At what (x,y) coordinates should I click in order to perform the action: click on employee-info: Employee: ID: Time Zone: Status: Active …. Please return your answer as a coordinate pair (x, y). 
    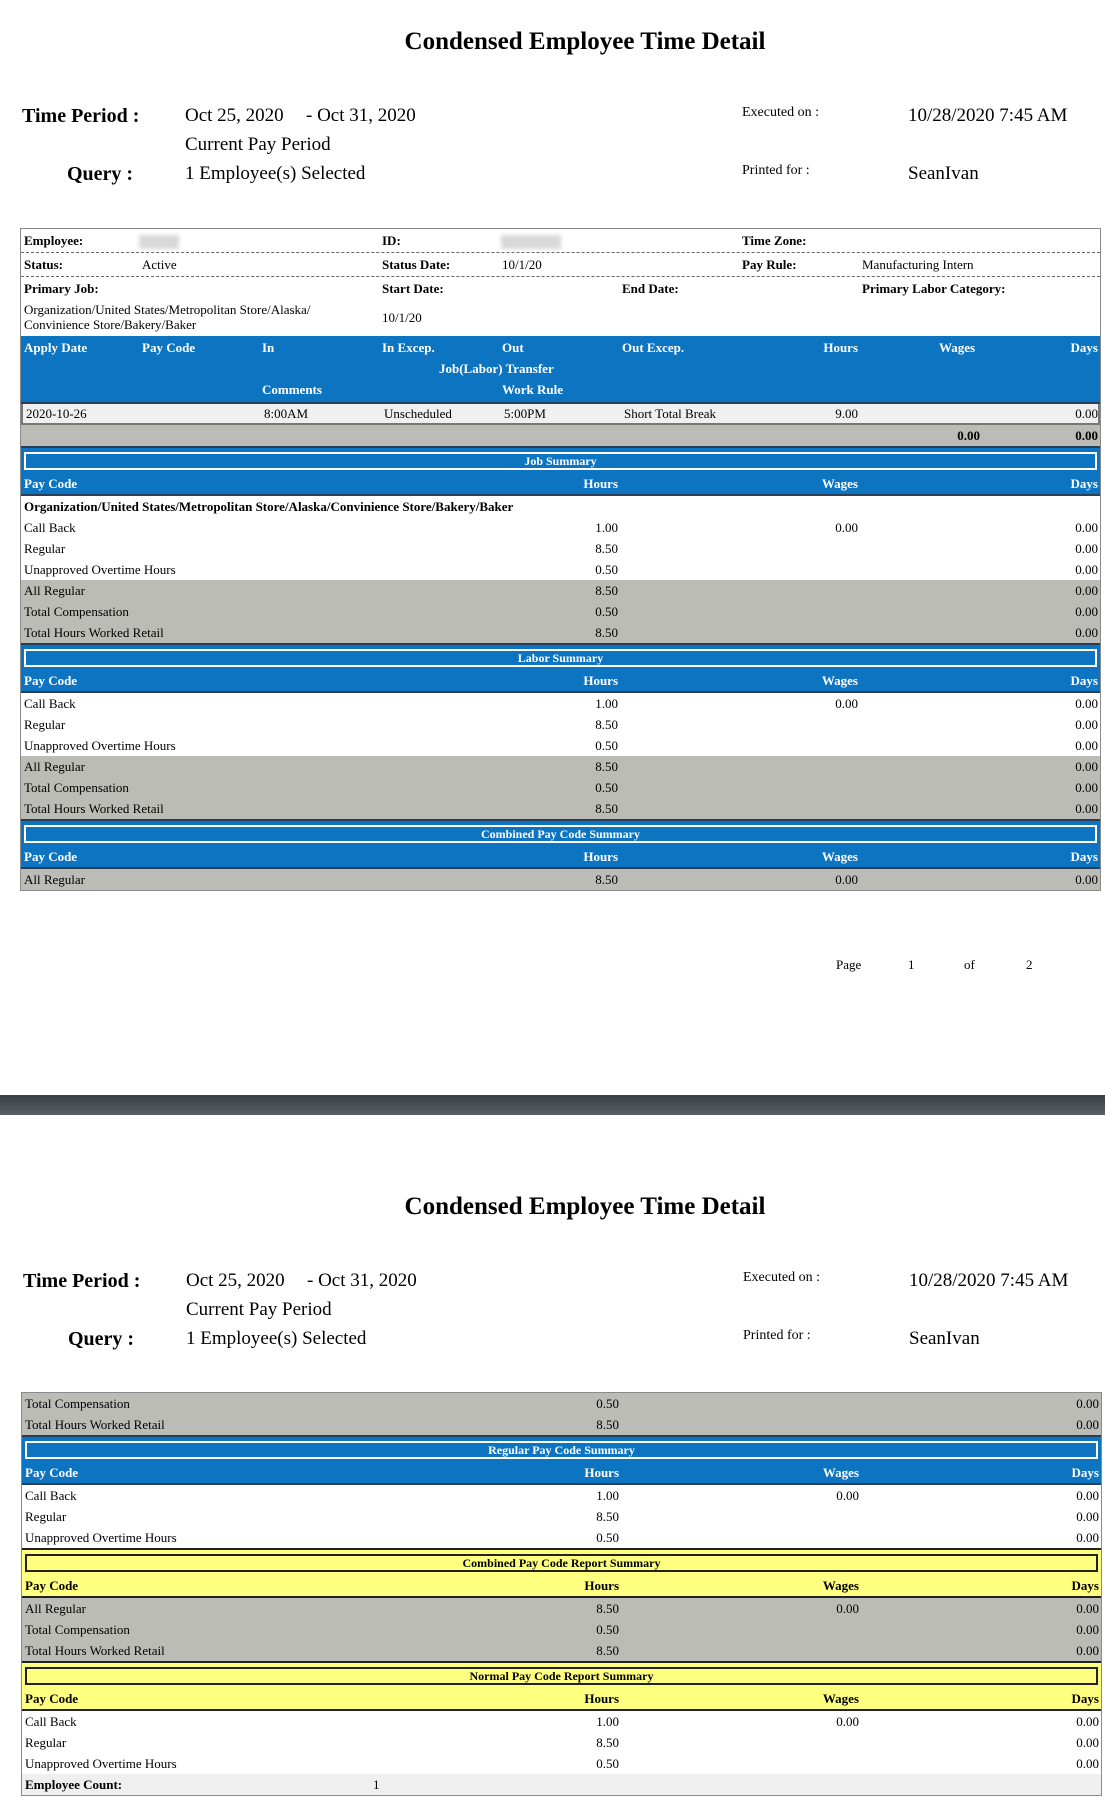
    Looking at the image, I should click on (560, 282).